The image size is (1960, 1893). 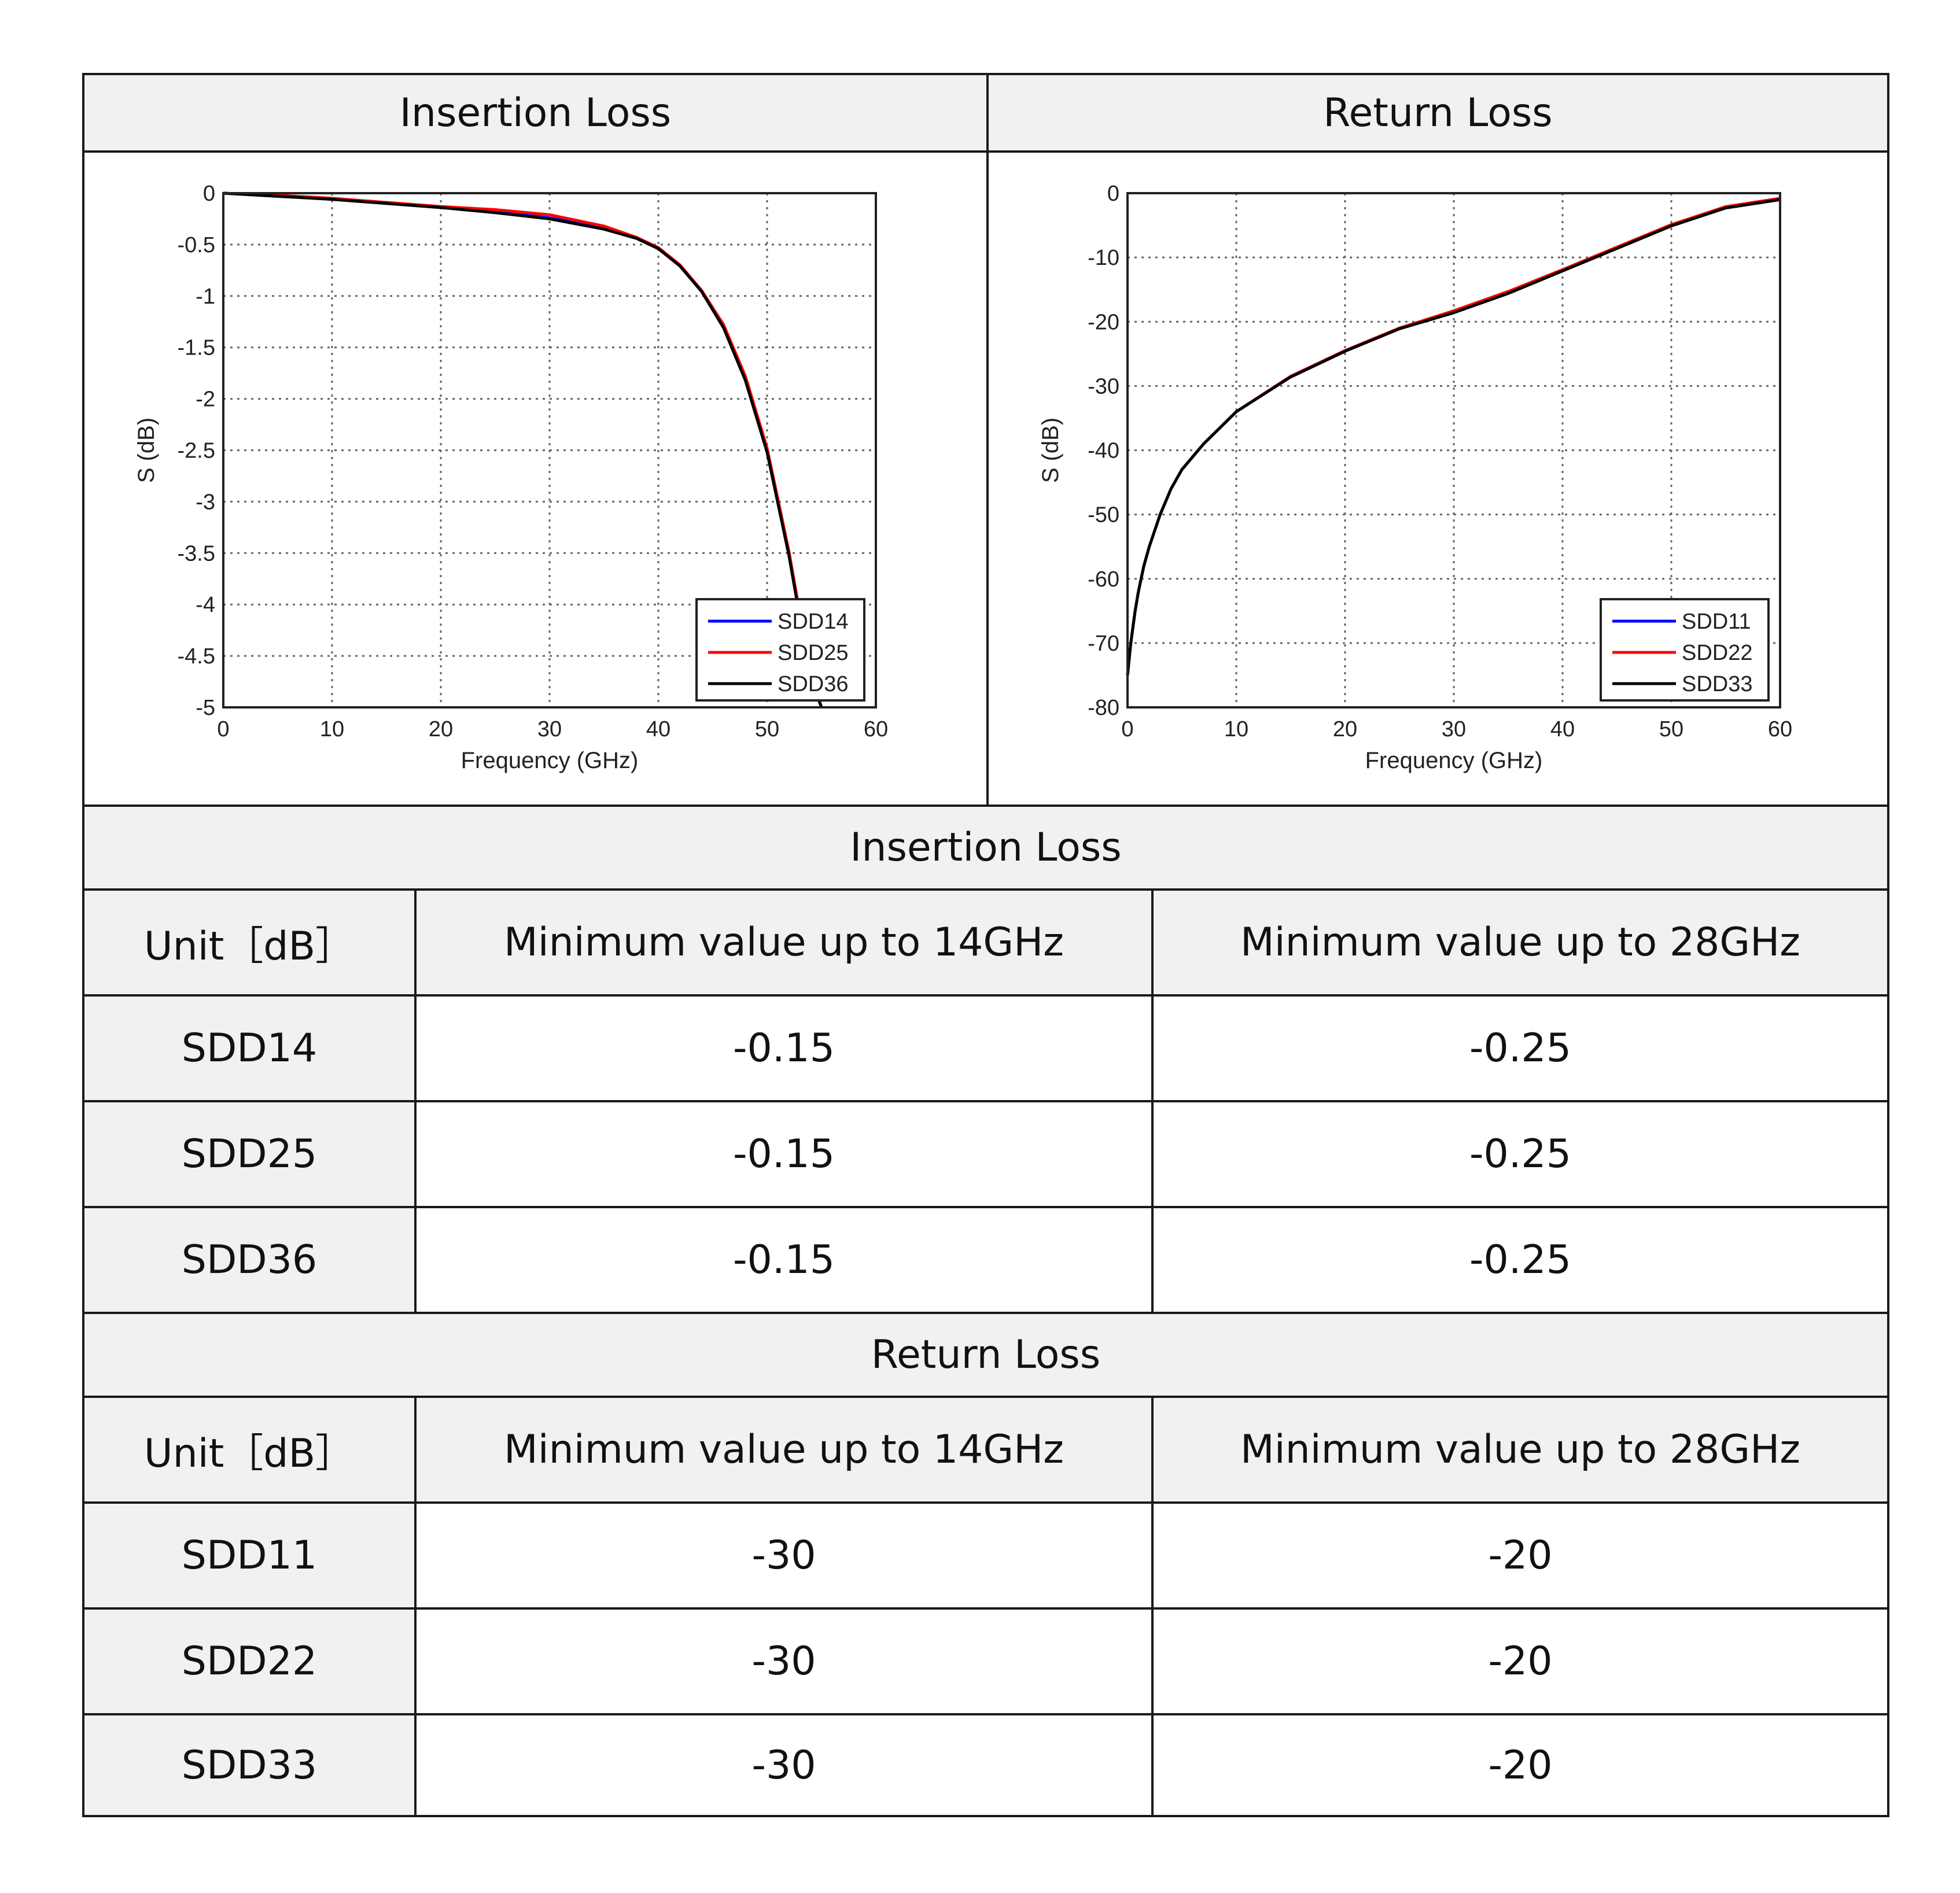 What do you see at coordinates (1103, 644) in the screenshot?
I see `y-tick-label: -70` at bounding box center [1103, 644].